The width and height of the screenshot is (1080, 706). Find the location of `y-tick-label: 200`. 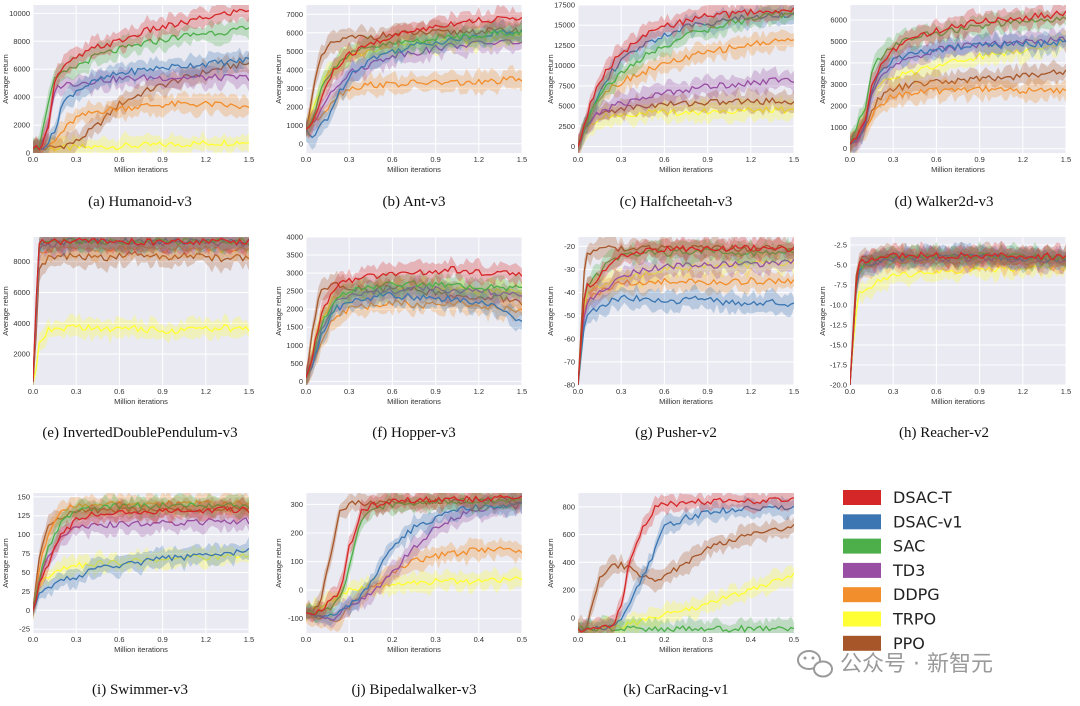

y-tick-label: 200 is located at coordinates (296, 533).